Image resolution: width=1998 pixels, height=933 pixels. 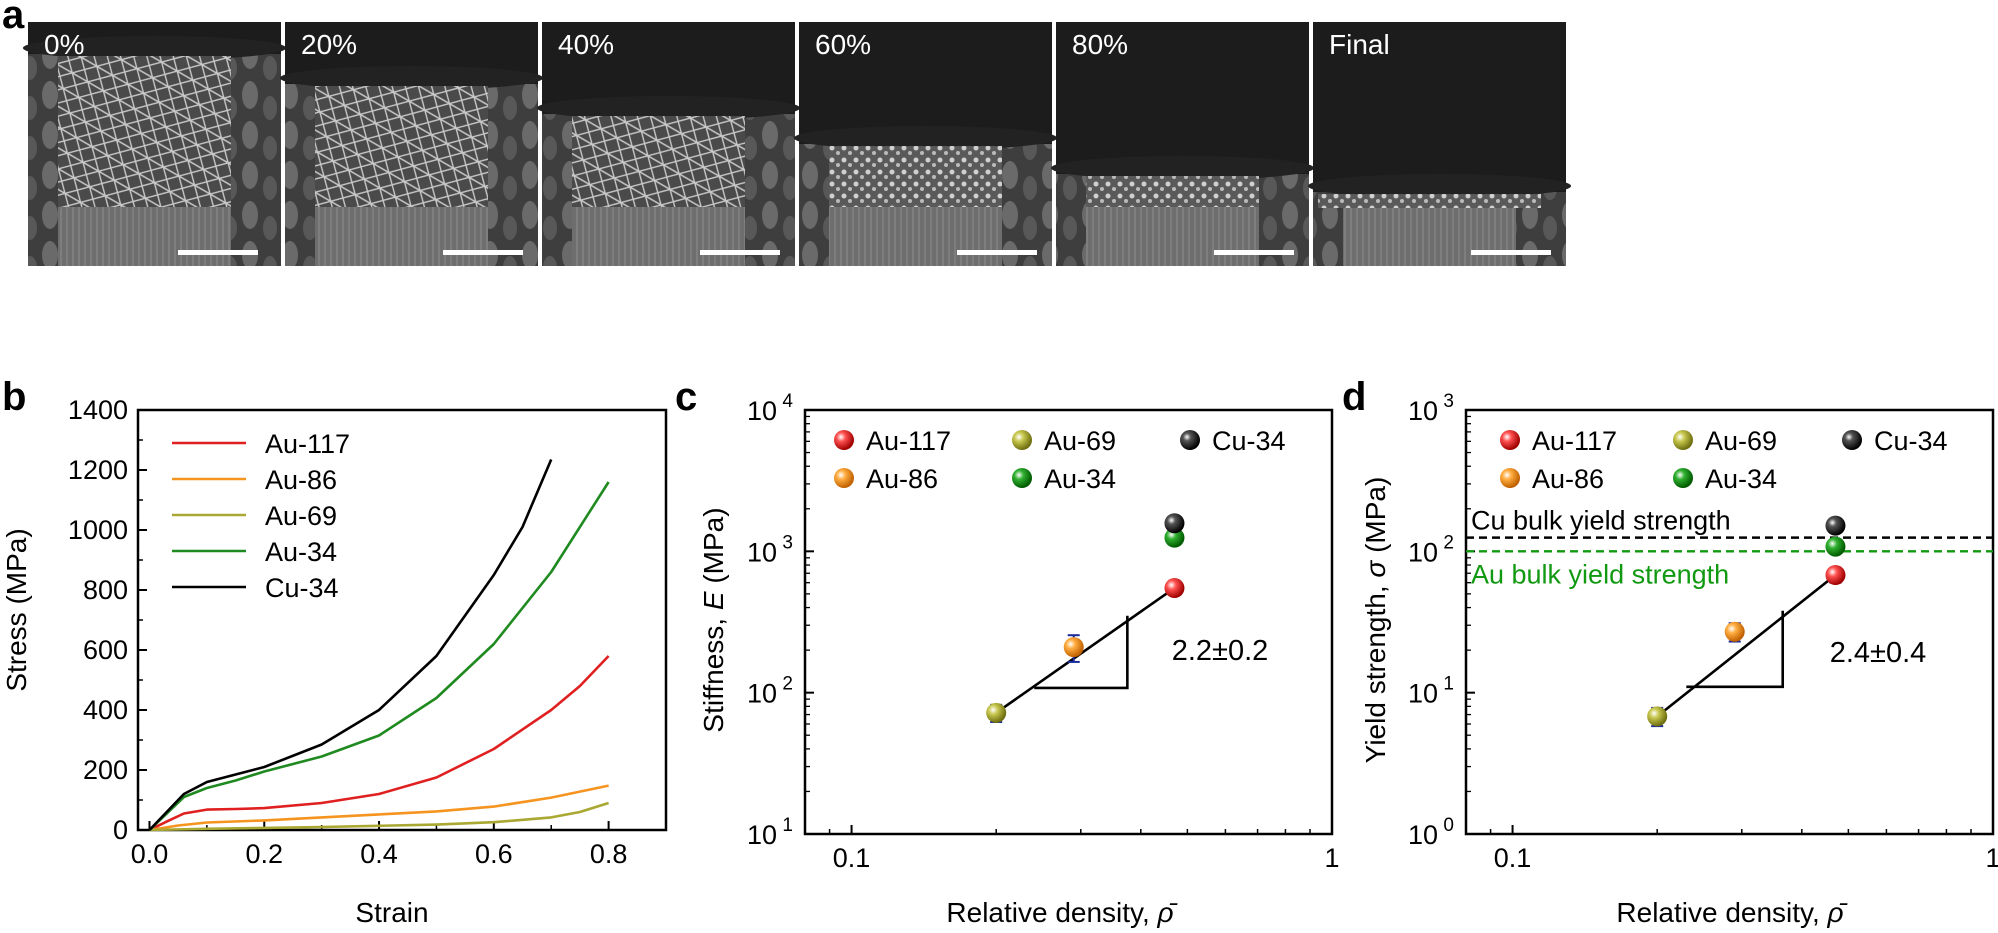 What do you see at coordinates (1182, 144) in the screenshot?
I see `sem-frame: 80%` at bounding box center [1182, 144].